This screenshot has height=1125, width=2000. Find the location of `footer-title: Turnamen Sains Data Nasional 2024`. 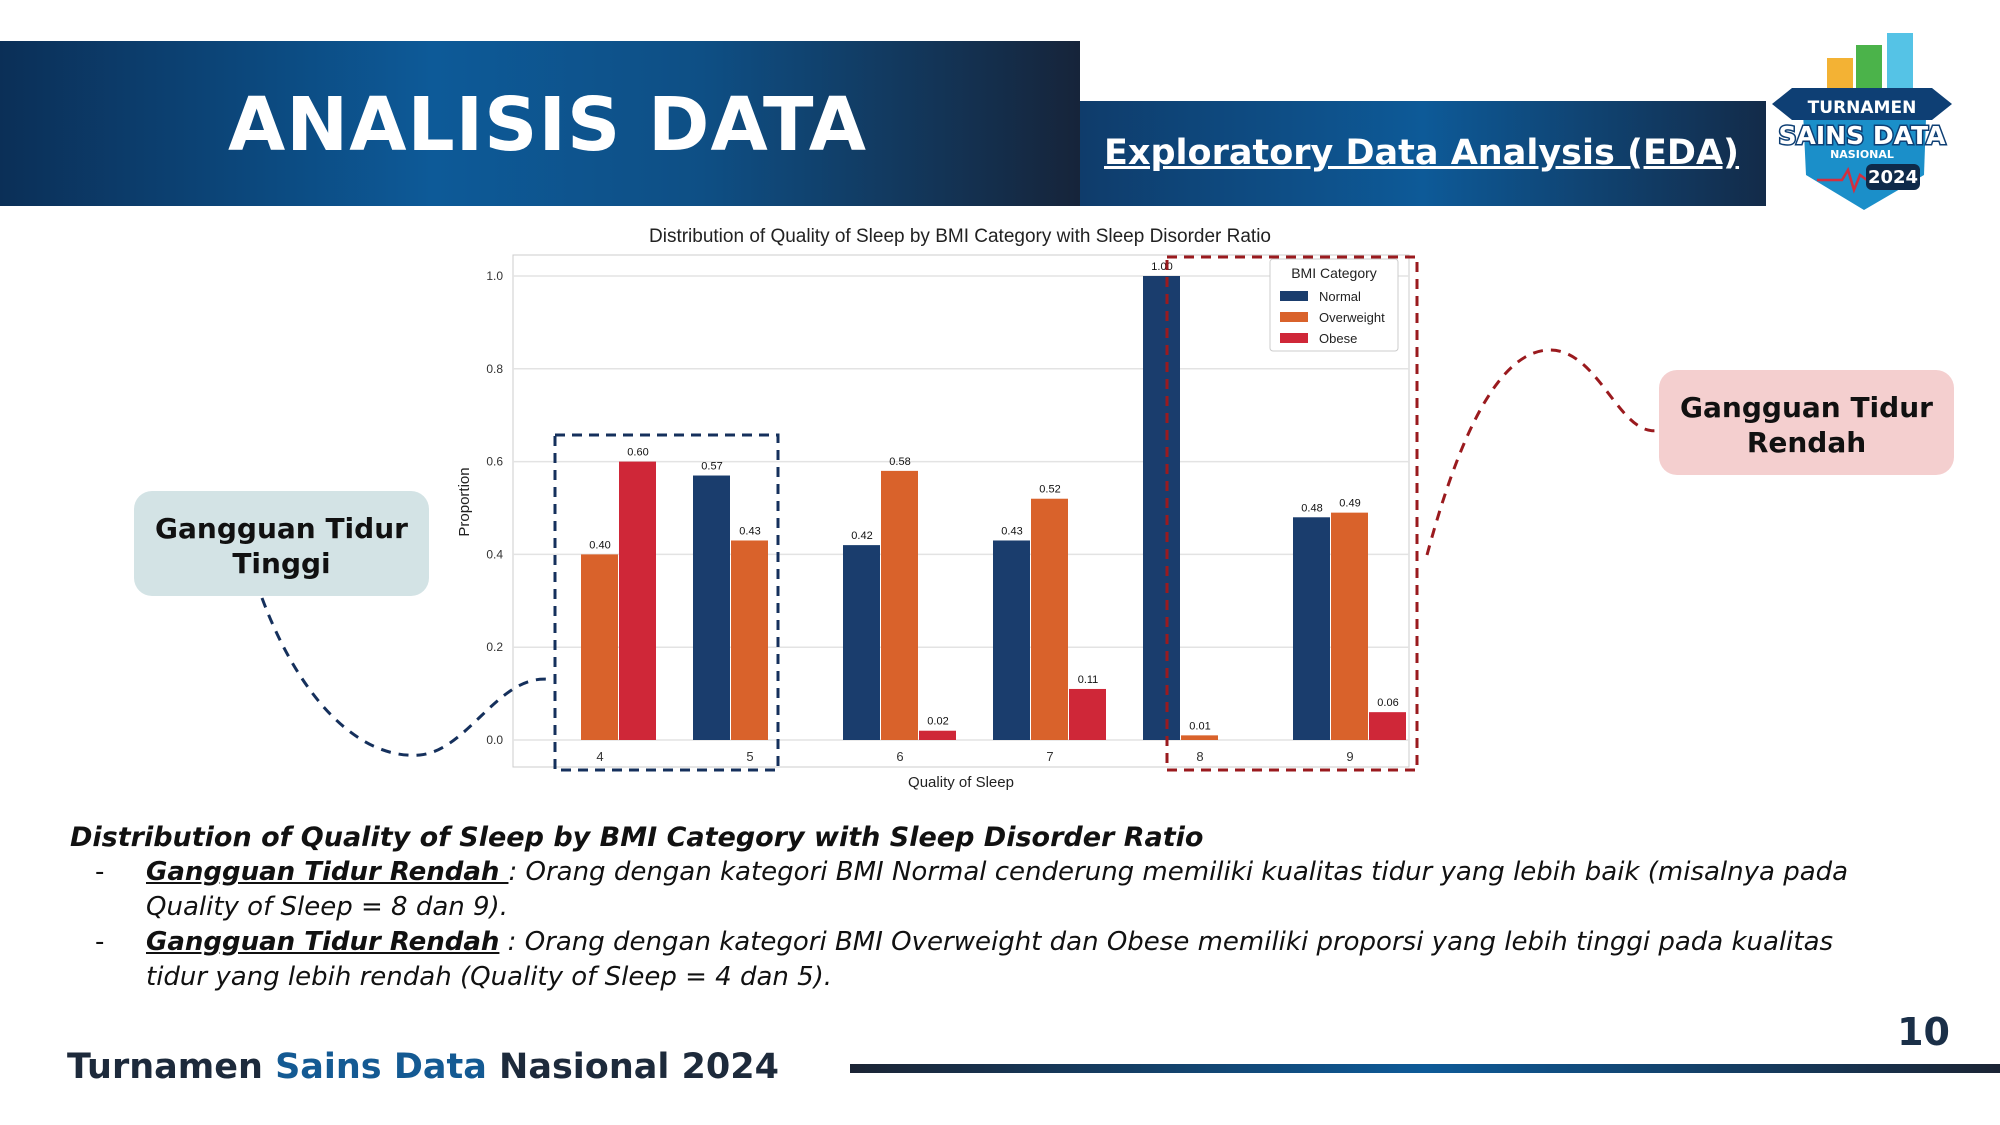

footer-title: Turnamen Sains Data Nasional 2024 is located at coordinates (467, 1067).